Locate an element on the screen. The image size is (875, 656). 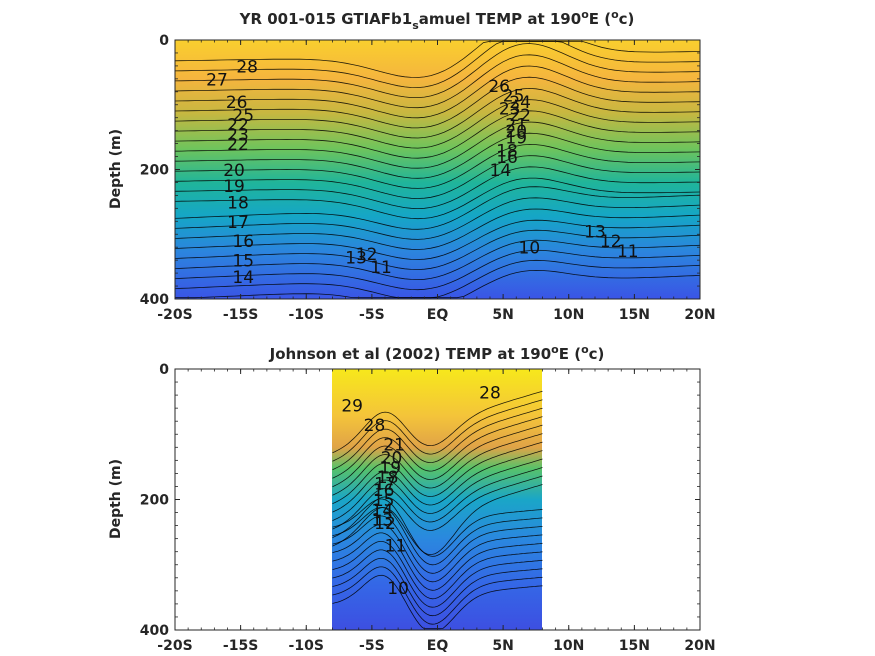
panel-2-title: Johnson et al (2002) TEMP at 190oE (oc) is located at coordinates (437, 353).